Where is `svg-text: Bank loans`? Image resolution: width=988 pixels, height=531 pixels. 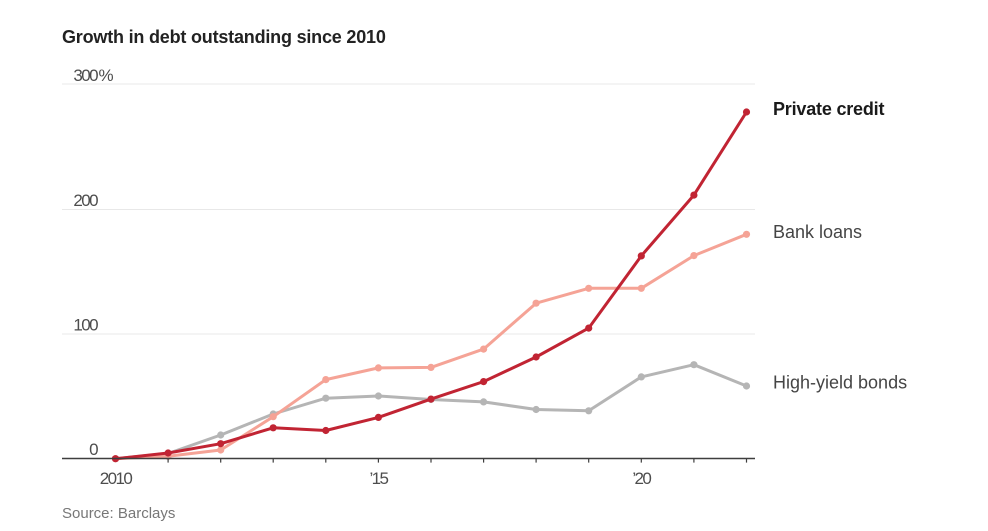
svg-text: Bank loans is located at coordinates (817, 232).